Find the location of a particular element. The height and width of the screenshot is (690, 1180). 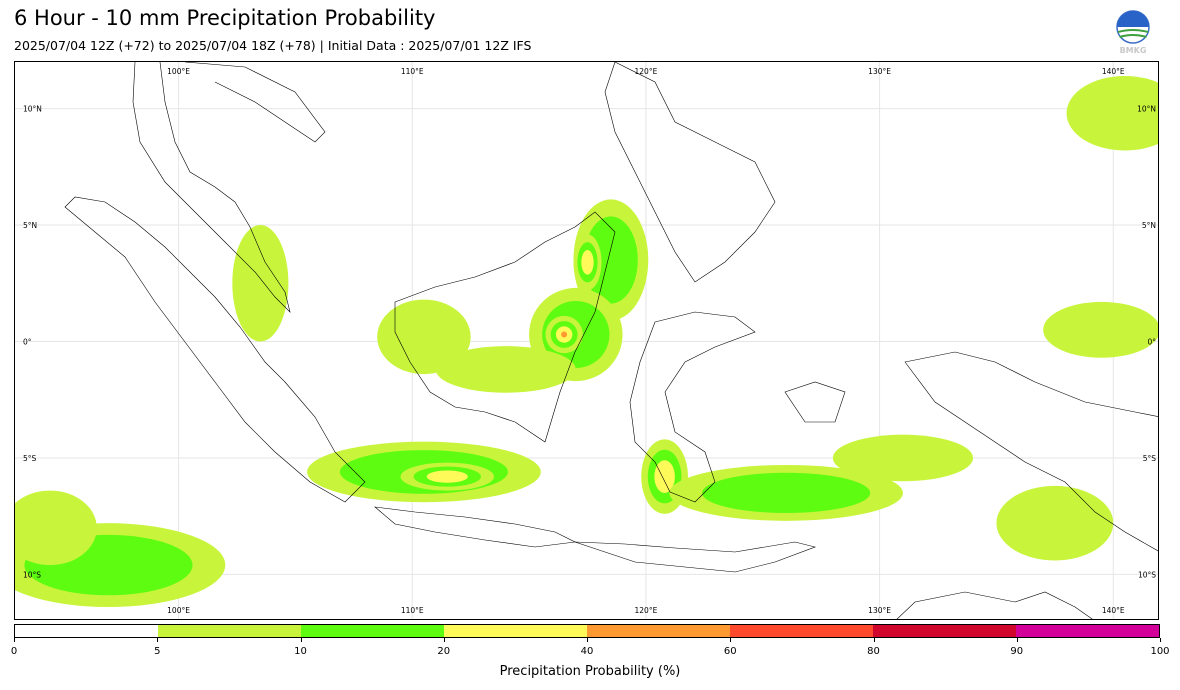

lon-label-bottom: 110°E is located at coordinates (412, 610).